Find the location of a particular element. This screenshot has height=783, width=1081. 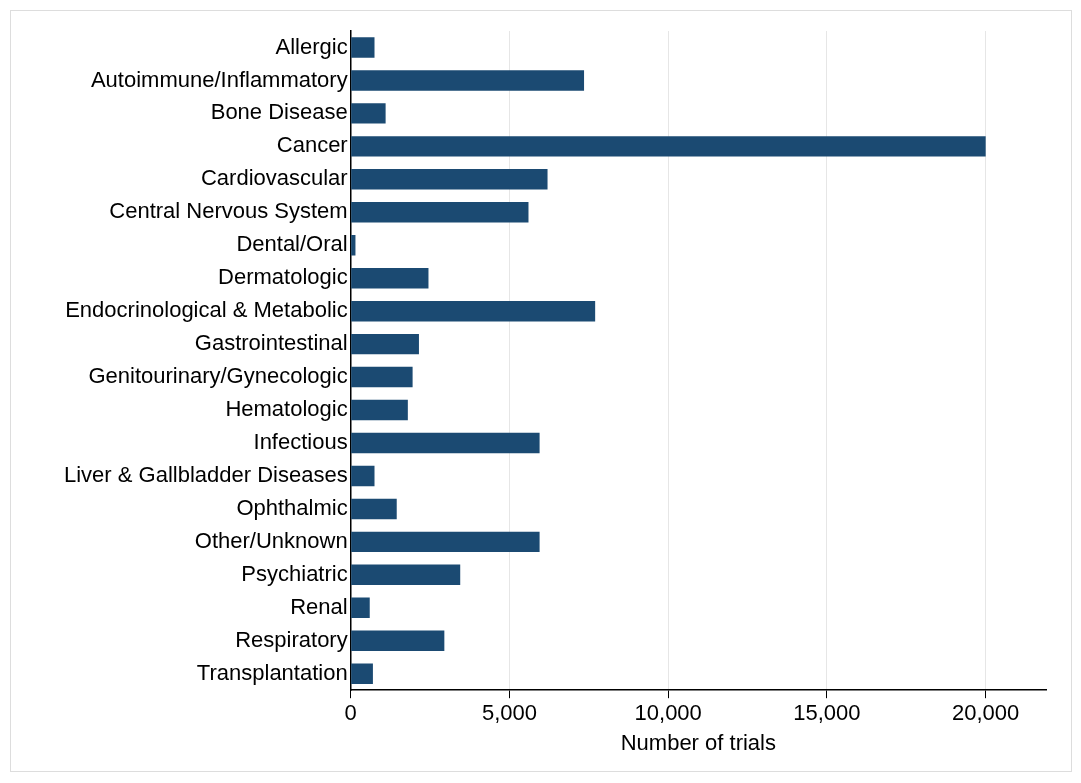

y-tick-label: Dermatologic is located at coordinates (283, 277).